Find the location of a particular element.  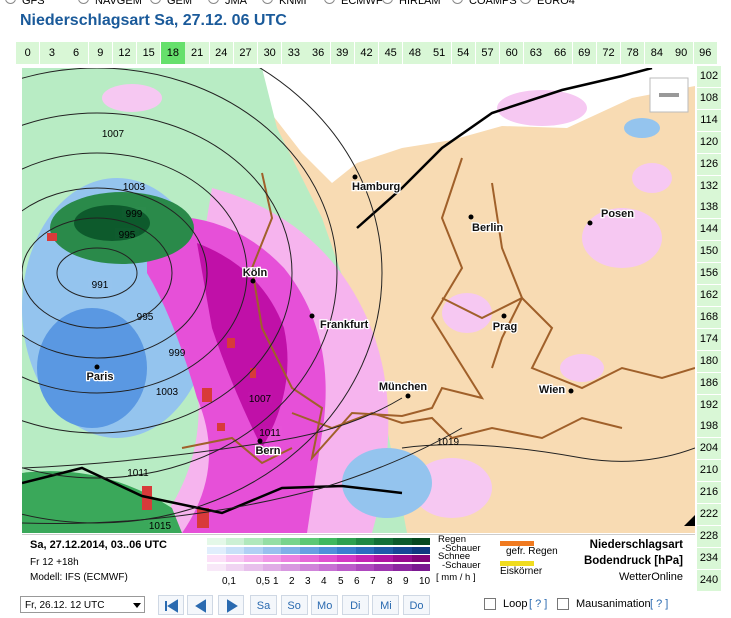

hour-tab: 9 is located at coordinates (100, 53).